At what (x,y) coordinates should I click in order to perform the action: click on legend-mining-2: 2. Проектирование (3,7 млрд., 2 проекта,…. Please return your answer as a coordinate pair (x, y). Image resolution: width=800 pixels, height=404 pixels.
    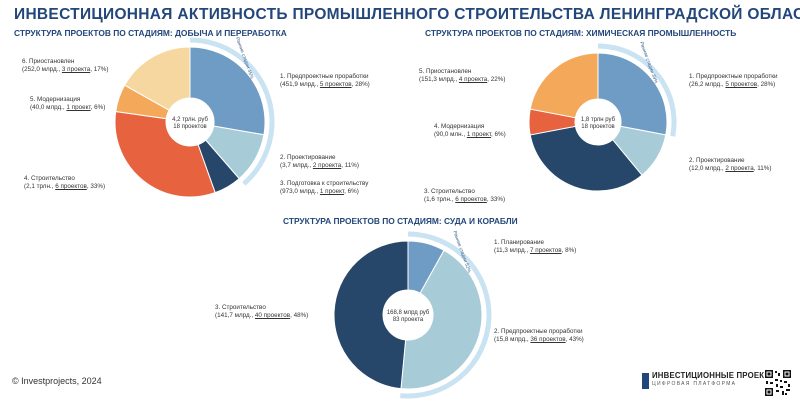
    Looking at the image, I should click on (319, 162).